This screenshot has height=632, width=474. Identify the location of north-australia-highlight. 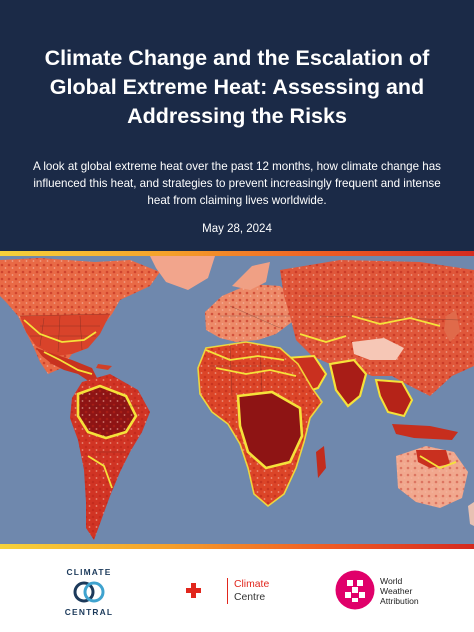
(433, 459).